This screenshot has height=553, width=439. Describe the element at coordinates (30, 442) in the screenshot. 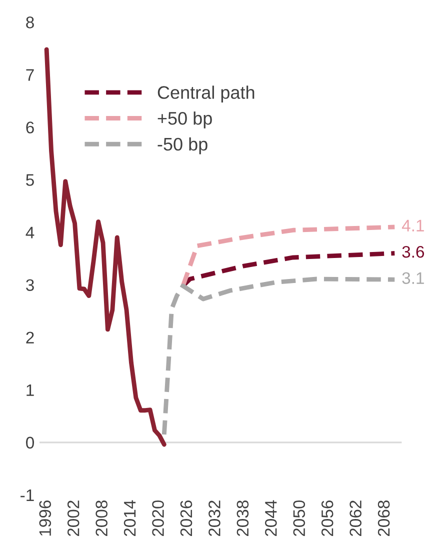

I see `y-tick-label: 0` at that location.